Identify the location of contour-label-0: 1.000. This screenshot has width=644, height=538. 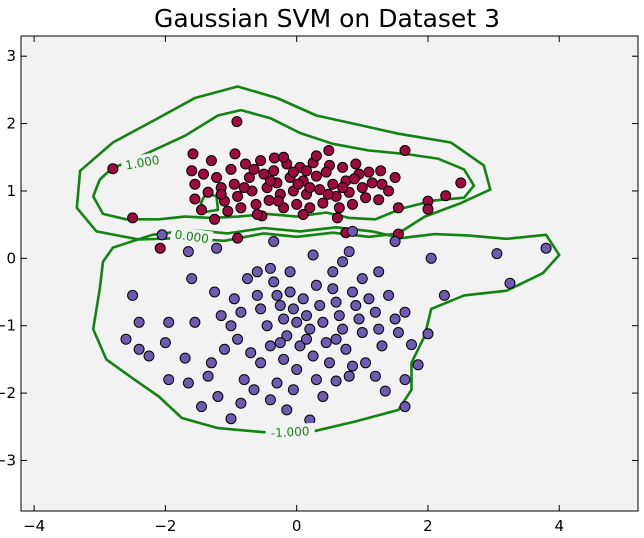
(142, 162).